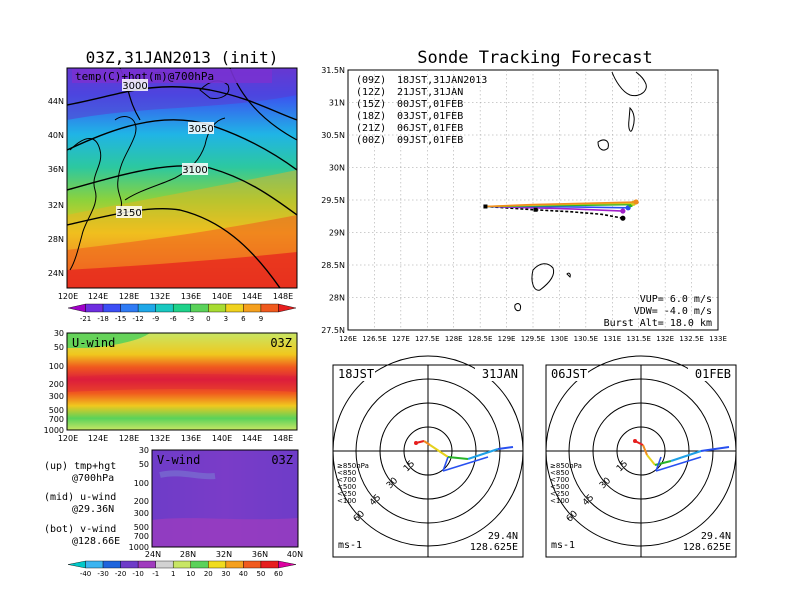 This screenshot has height=612, width=792. Describe the element at coordinates (155, 319) in the screenshot. I see `colorbar-label: -9` at that location.